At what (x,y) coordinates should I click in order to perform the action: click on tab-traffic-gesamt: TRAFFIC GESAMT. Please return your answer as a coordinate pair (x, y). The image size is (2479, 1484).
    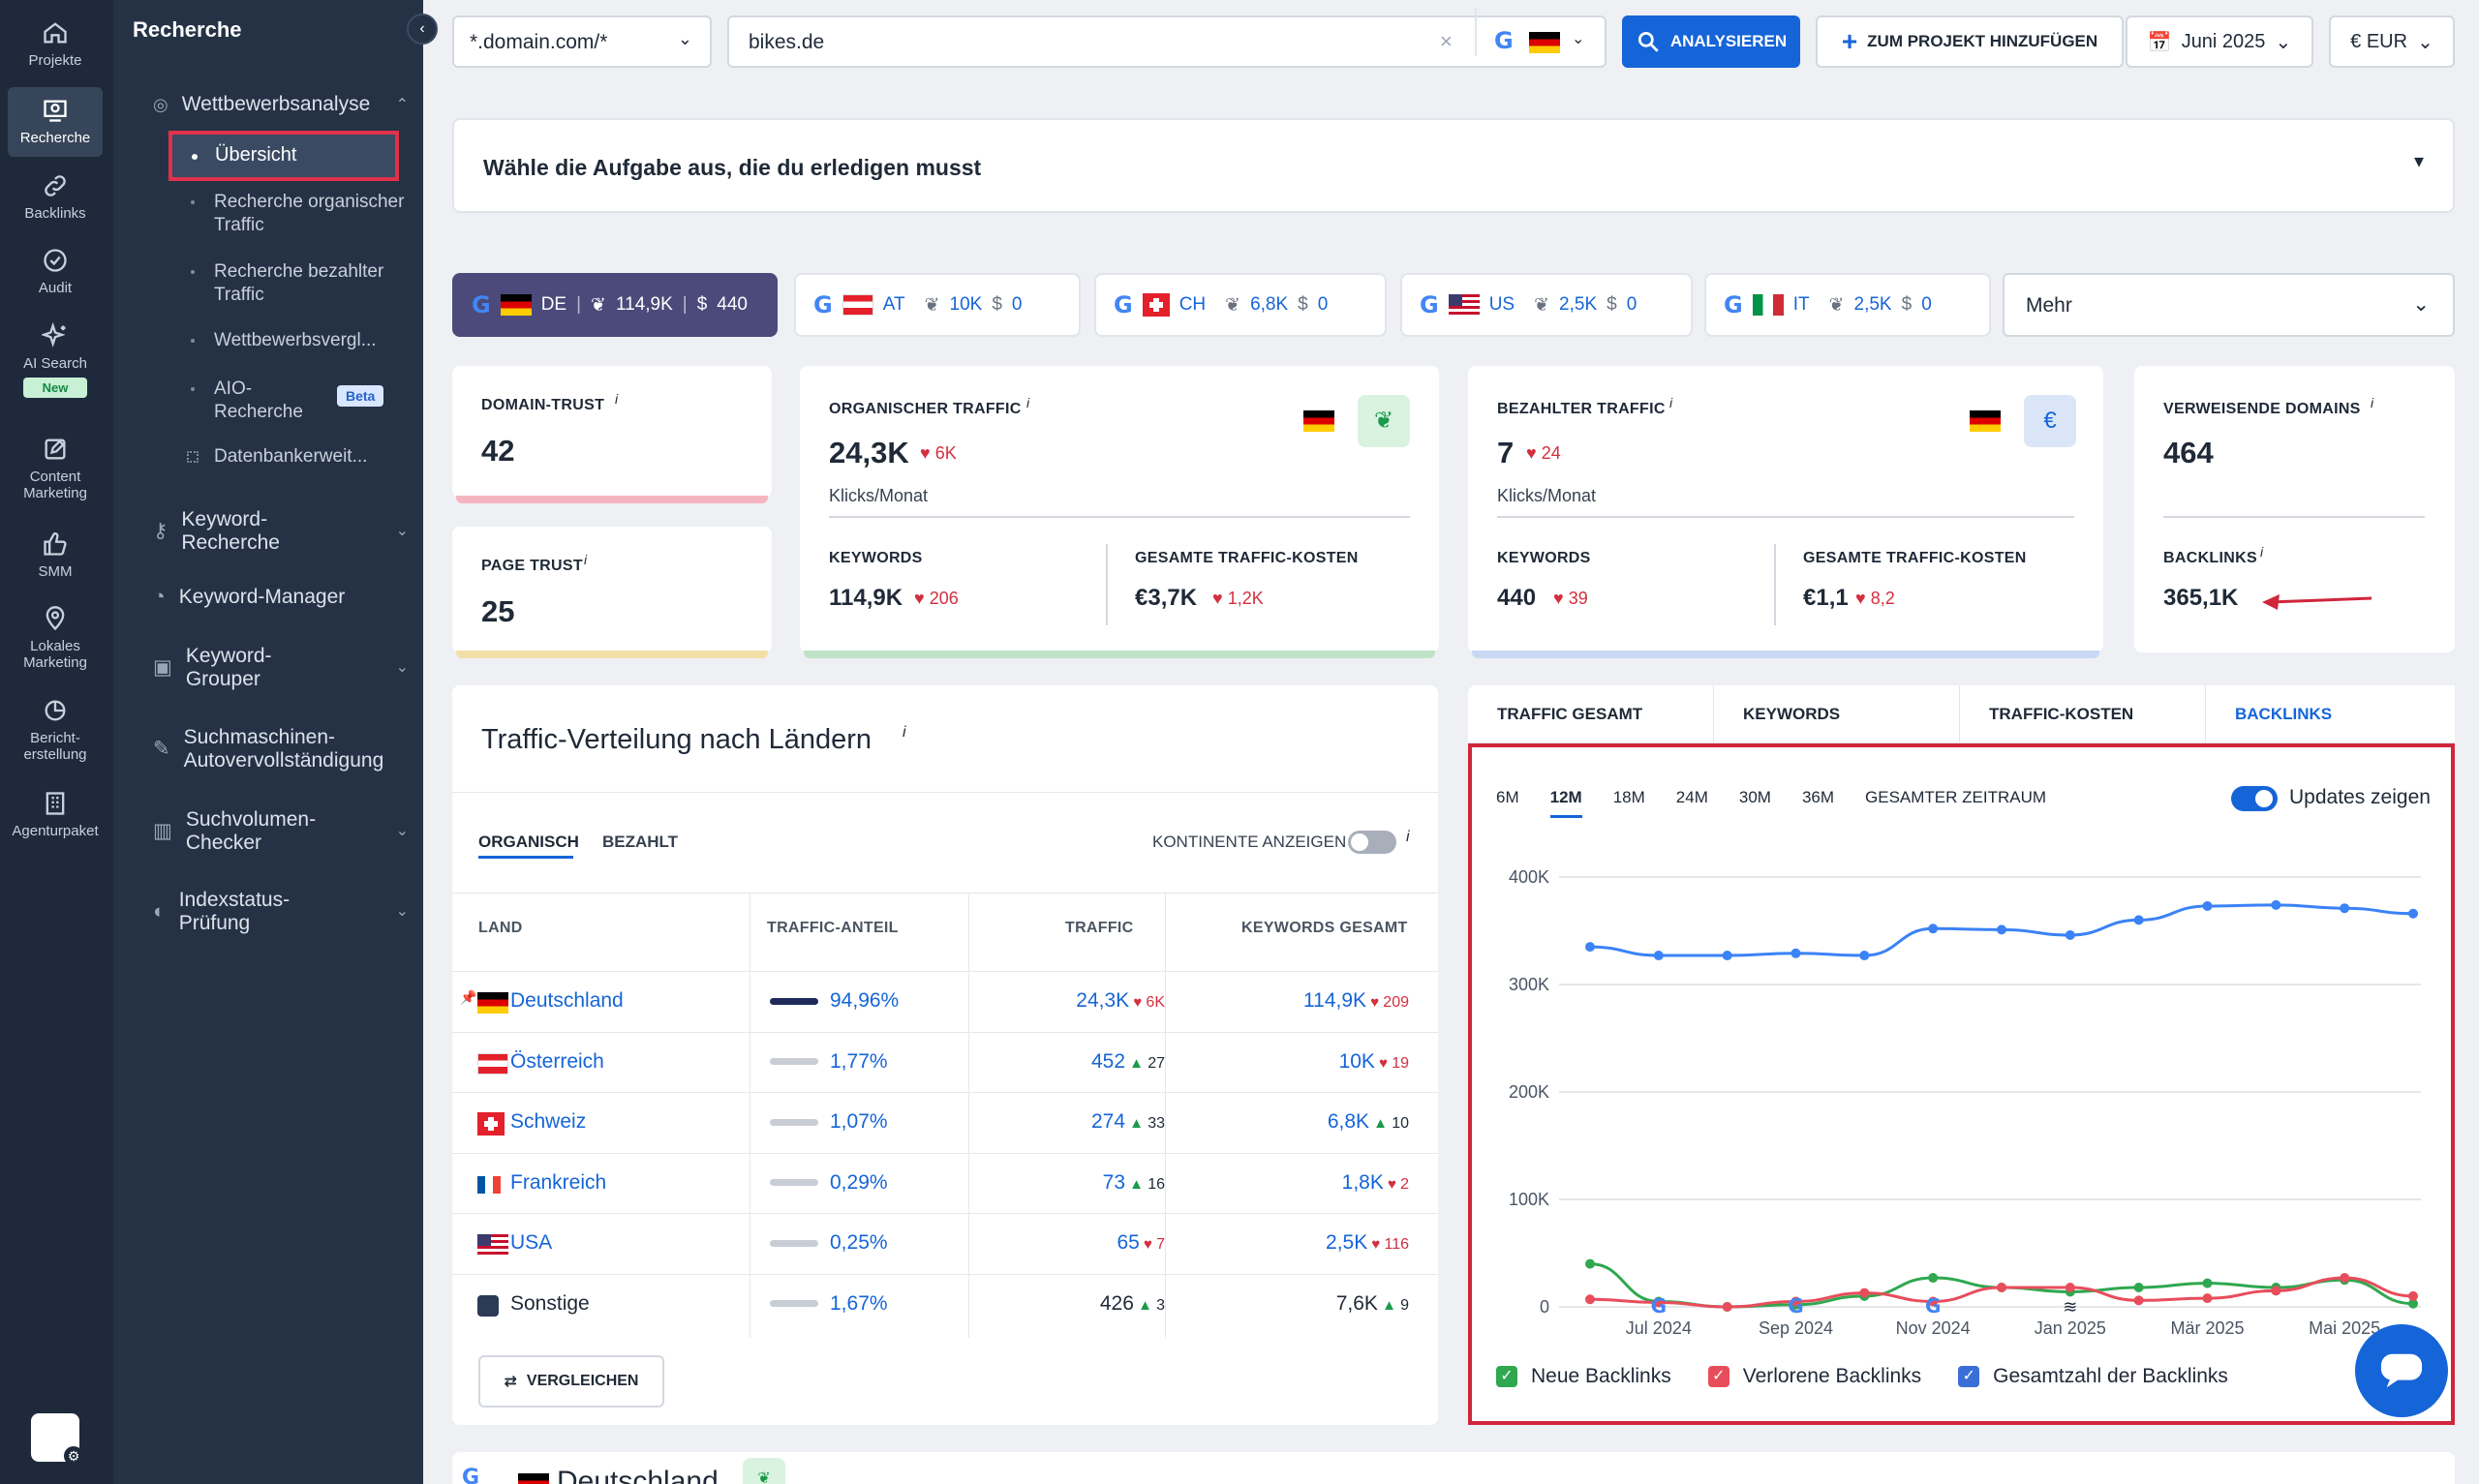
    Looking at the image, I should click on (1591, 713).